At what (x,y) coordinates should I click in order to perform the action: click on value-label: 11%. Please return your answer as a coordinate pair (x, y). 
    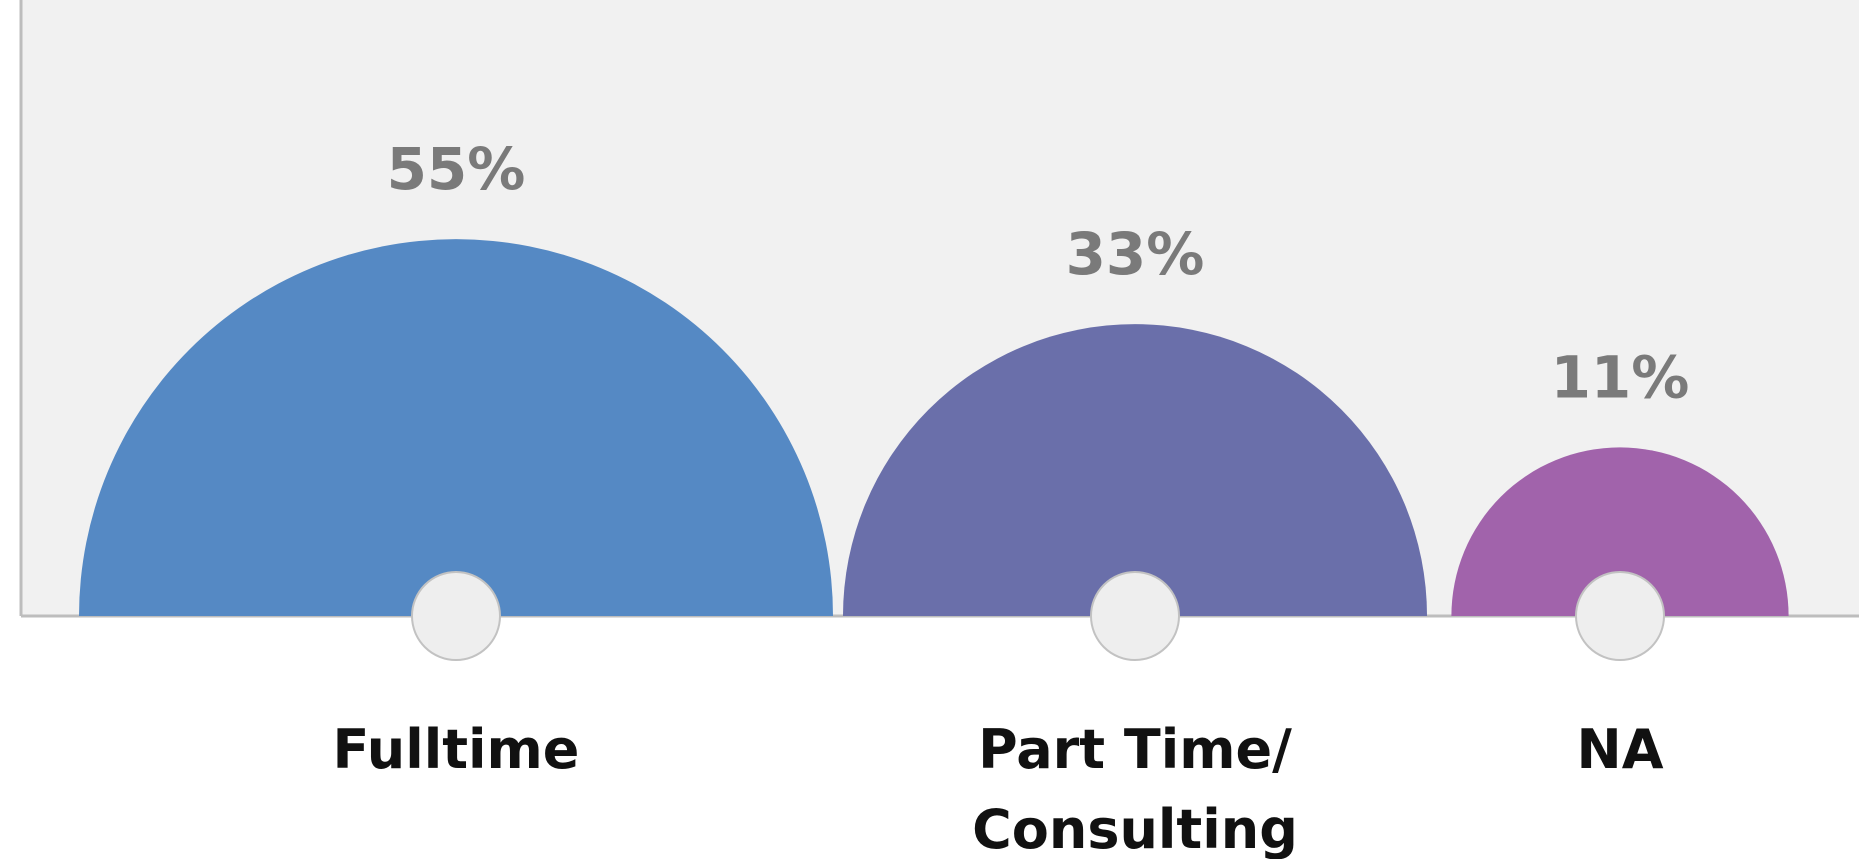
    Looking at the image, I should click on (1620, 377).